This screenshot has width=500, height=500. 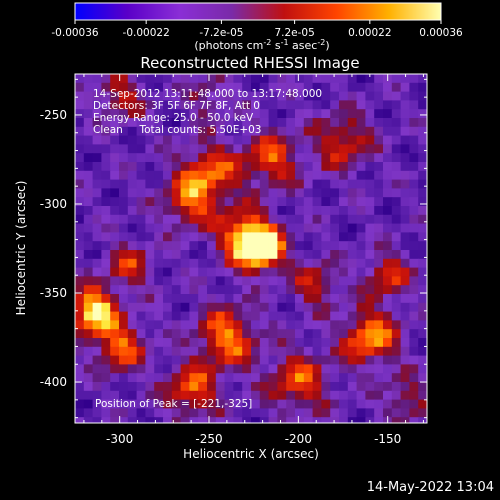 What do you see at coordinates (258, 11) in the screenshot?
I see `colorbar` at bounding box center [258, 11].